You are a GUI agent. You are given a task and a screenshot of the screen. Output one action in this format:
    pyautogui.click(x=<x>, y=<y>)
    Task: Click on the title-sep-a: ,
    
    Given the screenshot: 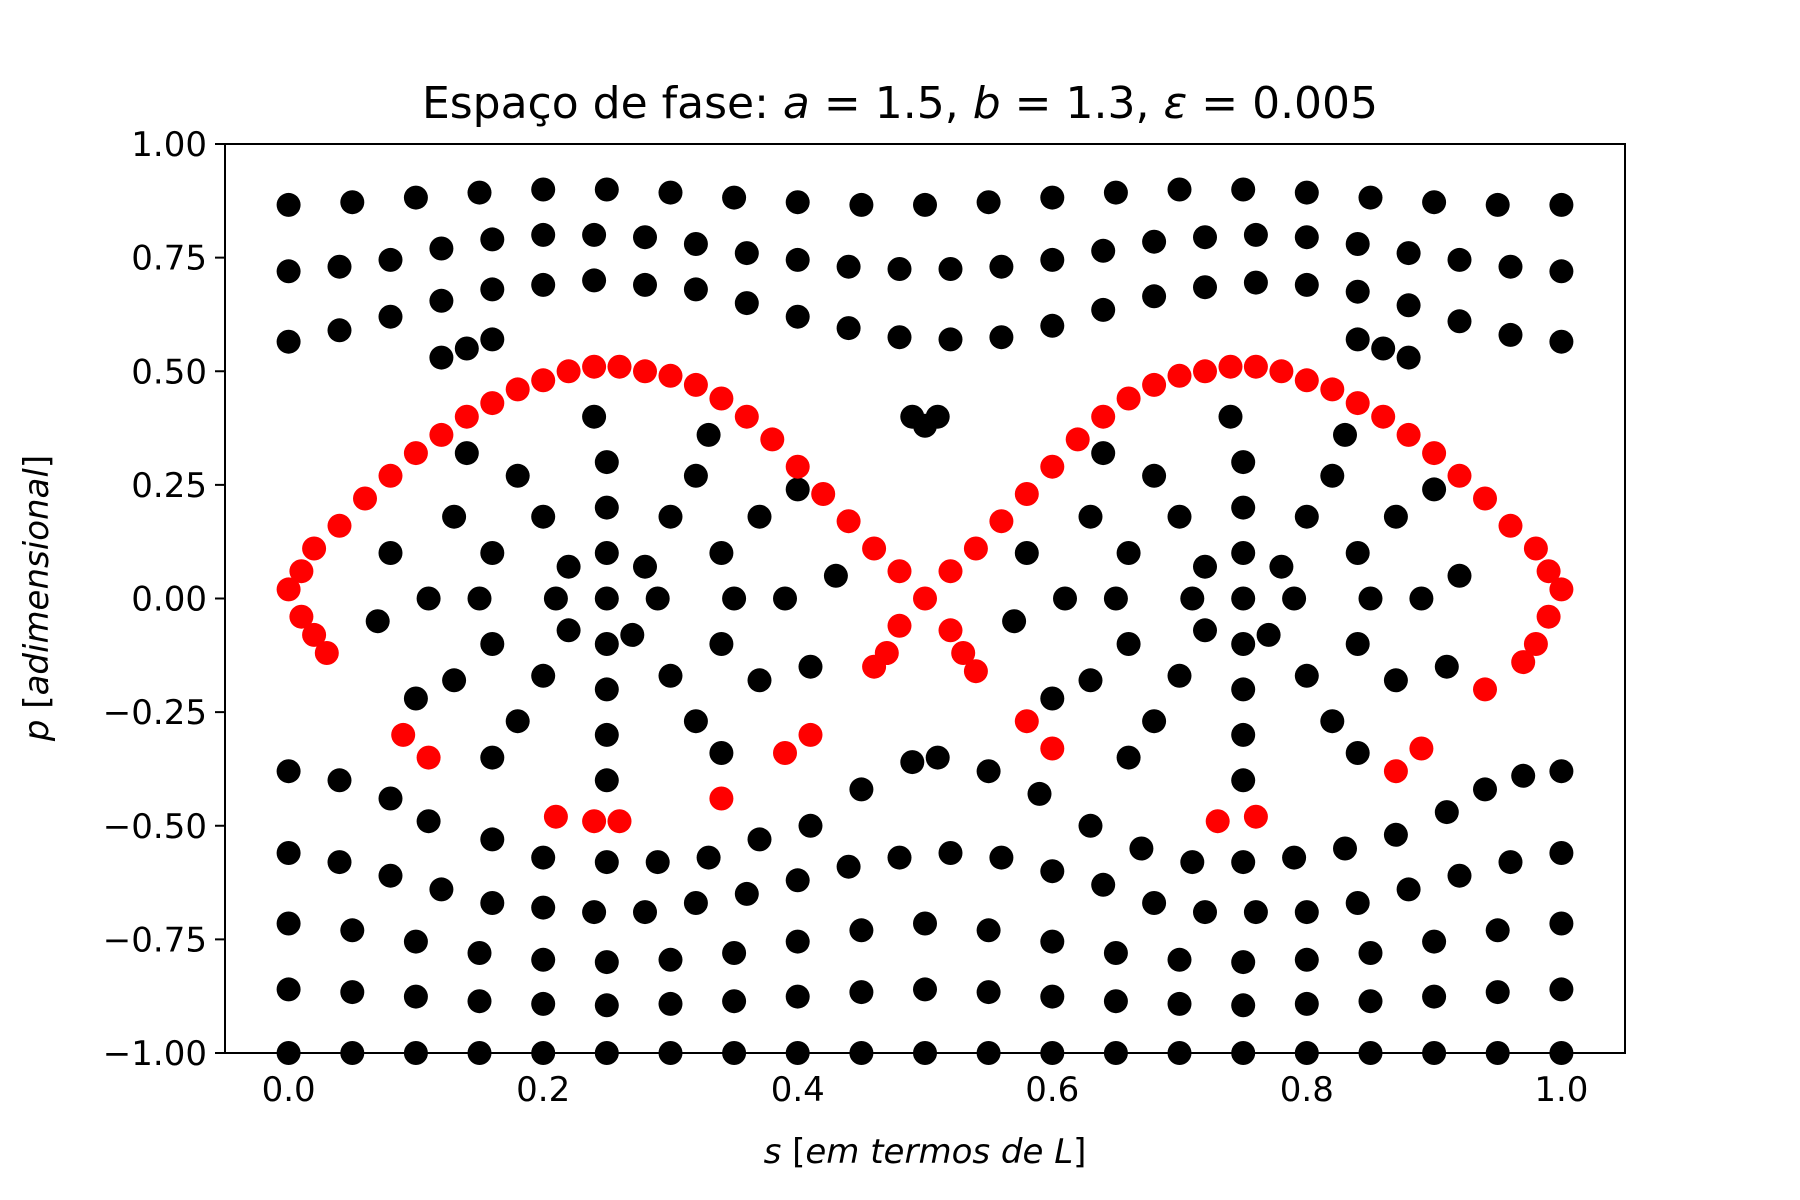 What is the action you would take?
    pyautogui.click(x=959, y=103)
    